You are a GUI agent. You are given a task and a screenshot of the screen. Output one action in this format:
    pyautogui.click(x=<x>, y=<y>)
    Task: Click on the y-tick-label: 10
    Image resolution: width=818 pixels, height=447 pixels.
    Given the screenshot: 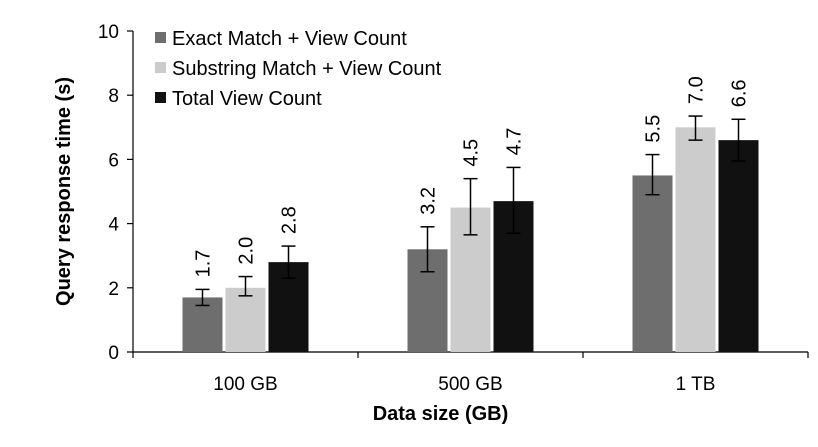 What is the action you would take?
    pyautogui.click(x=108, y=32)
    